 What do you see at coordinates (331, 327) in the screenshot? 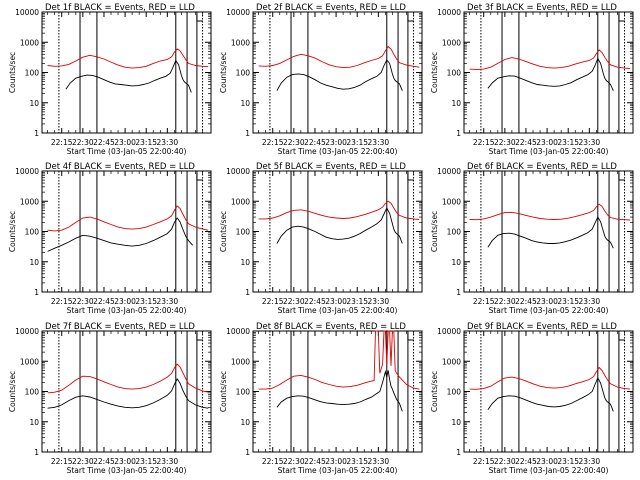
I see `panel-8-title: Det 8f BLACK = Events, RED = LLD` at bounding box center [331, 327].